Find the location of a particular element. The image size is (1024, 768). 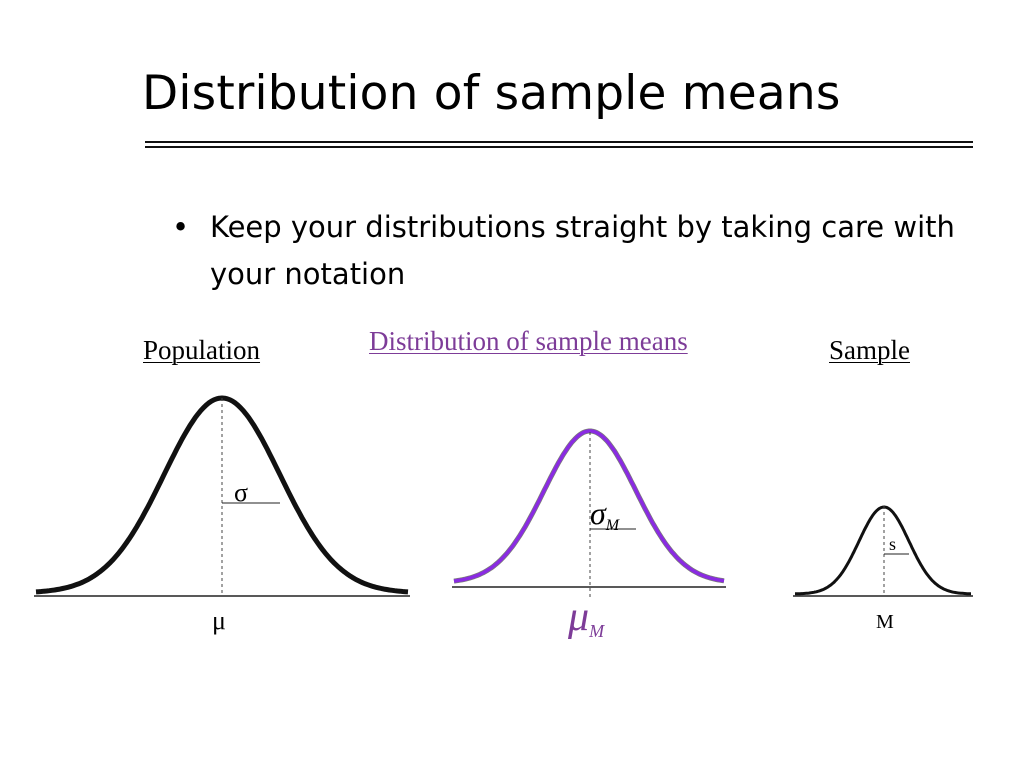

population-sd-symbol: σ is located at coordinates (241, 492).